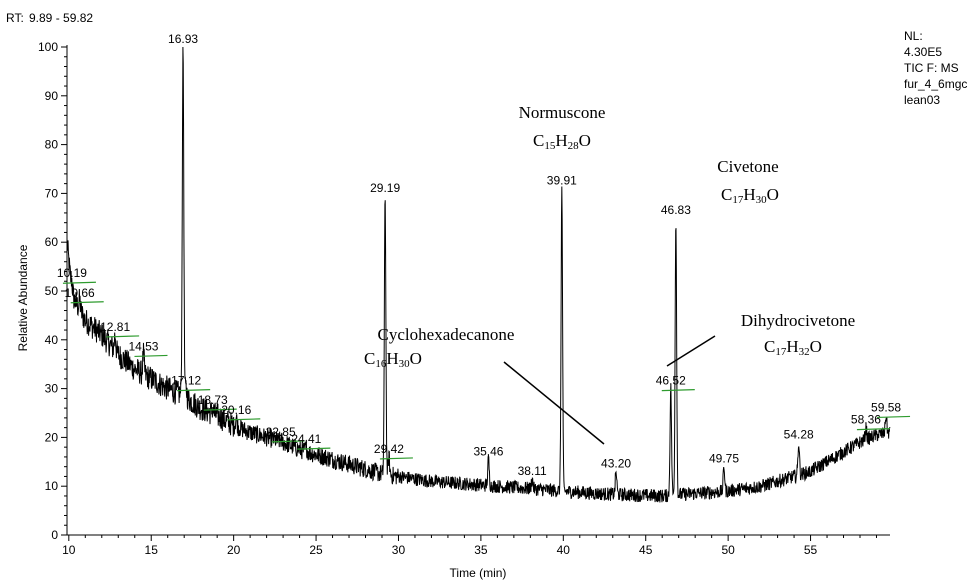  Describe the element at coordinates (72, 273) in the screenshot. I see `peak-label: 10.19` at that location.